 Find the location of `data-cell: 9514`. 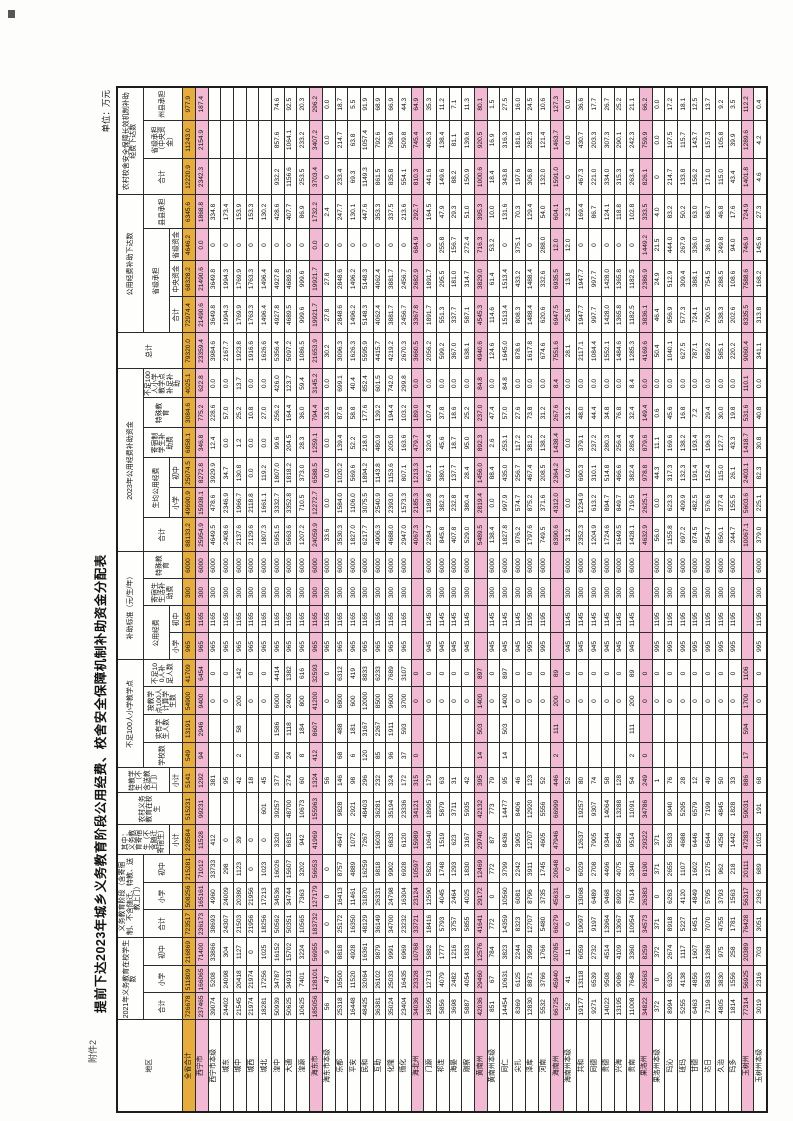

data-cell: 9514 is located at coordinates (633, 840).